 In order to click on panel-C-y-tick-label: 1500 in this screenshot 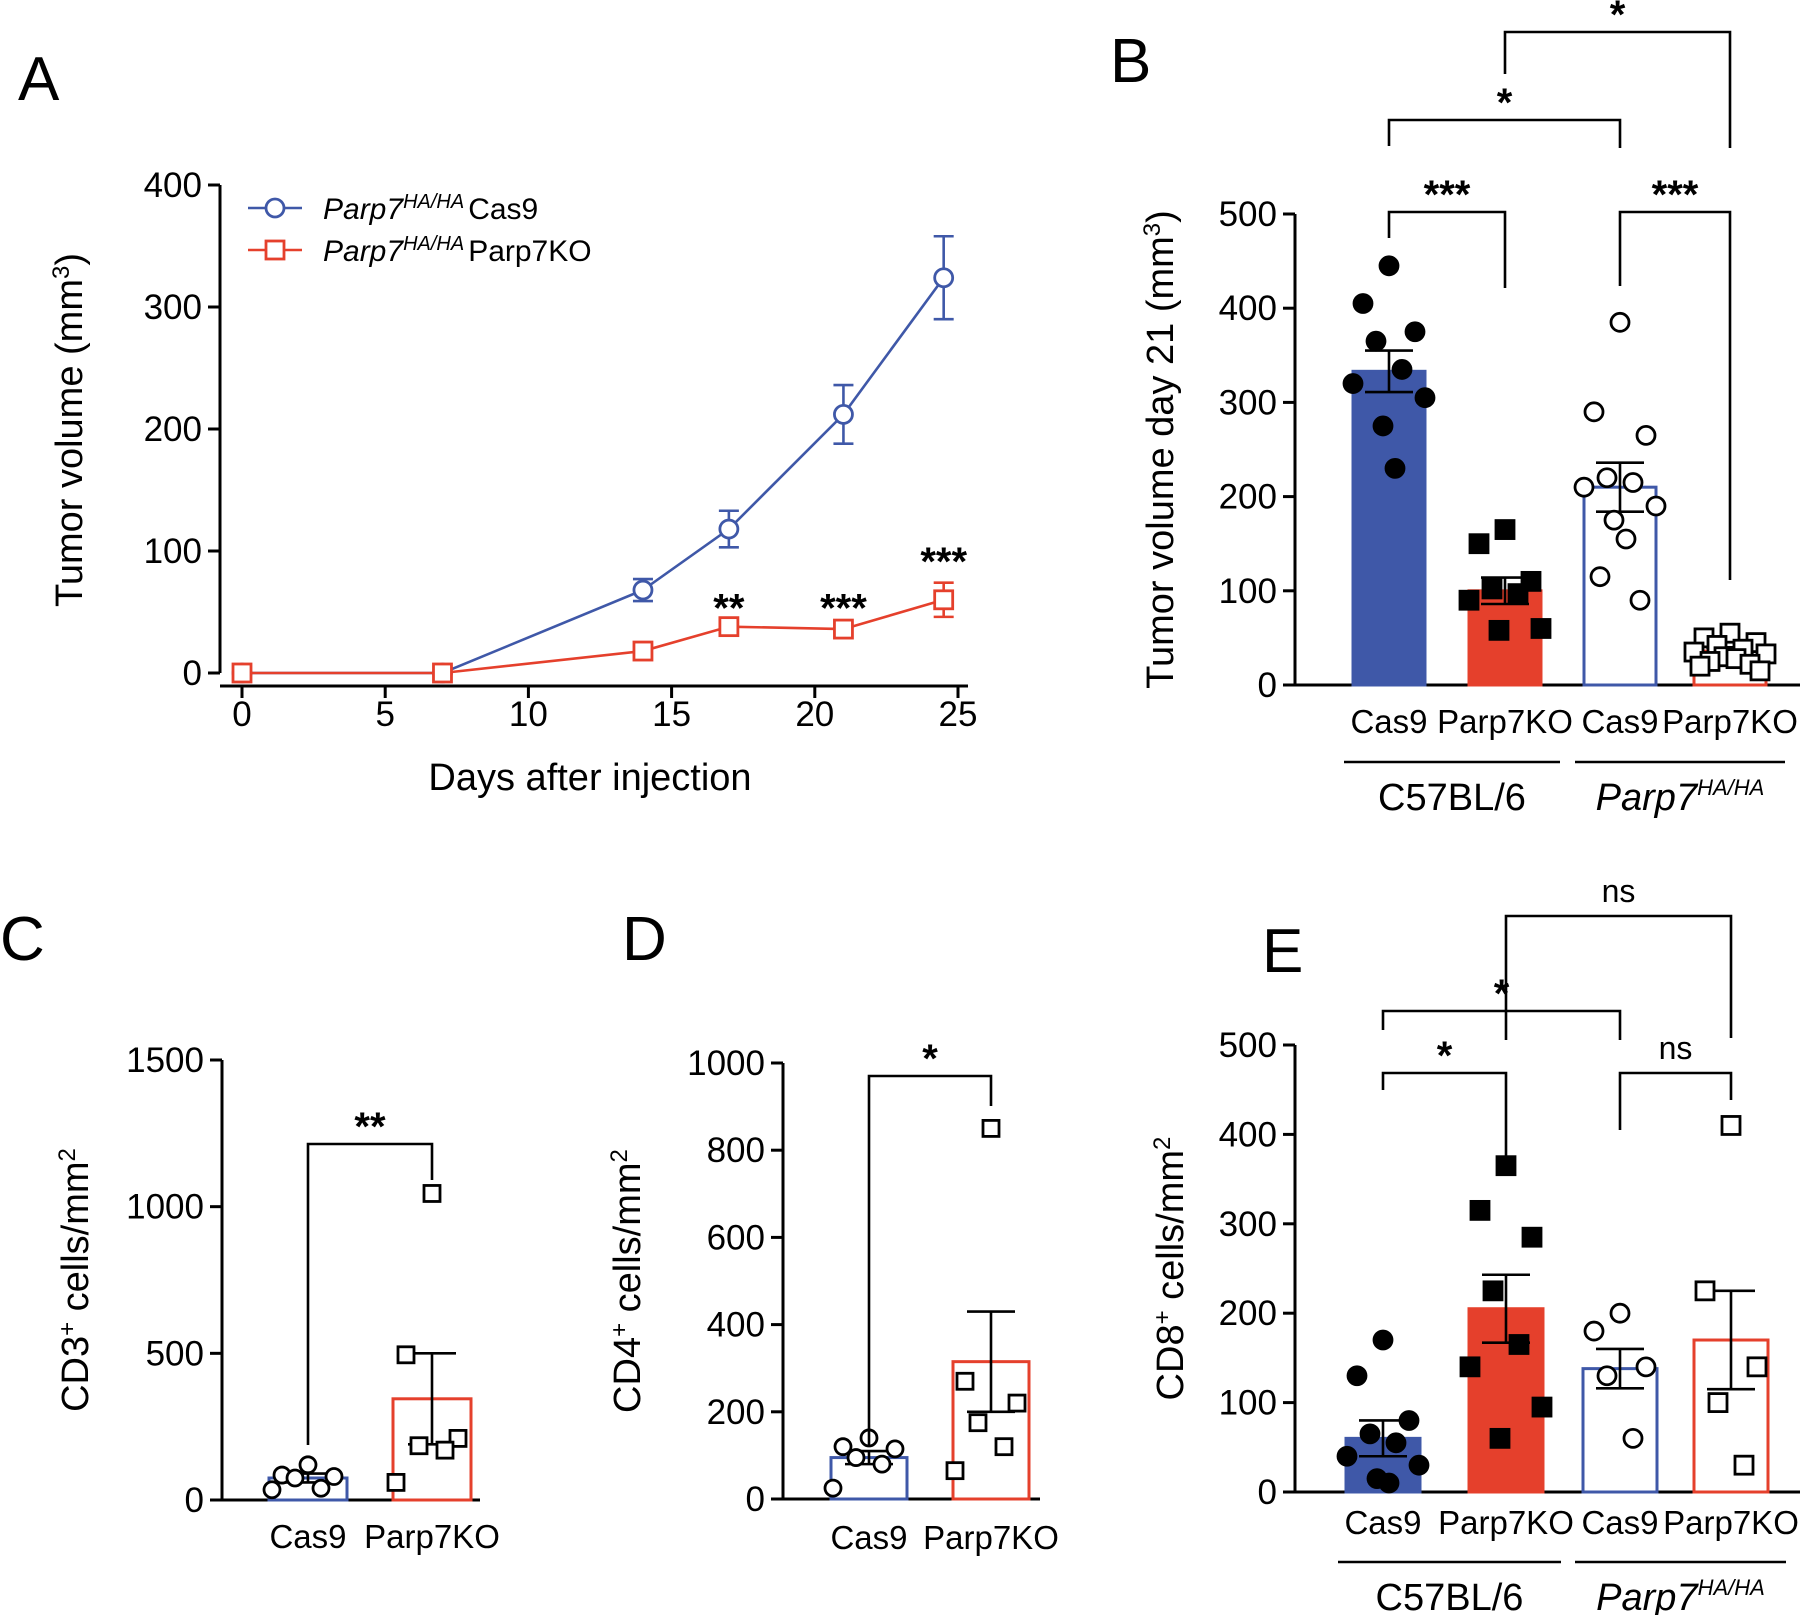, I will do `click(165, 1060)`.